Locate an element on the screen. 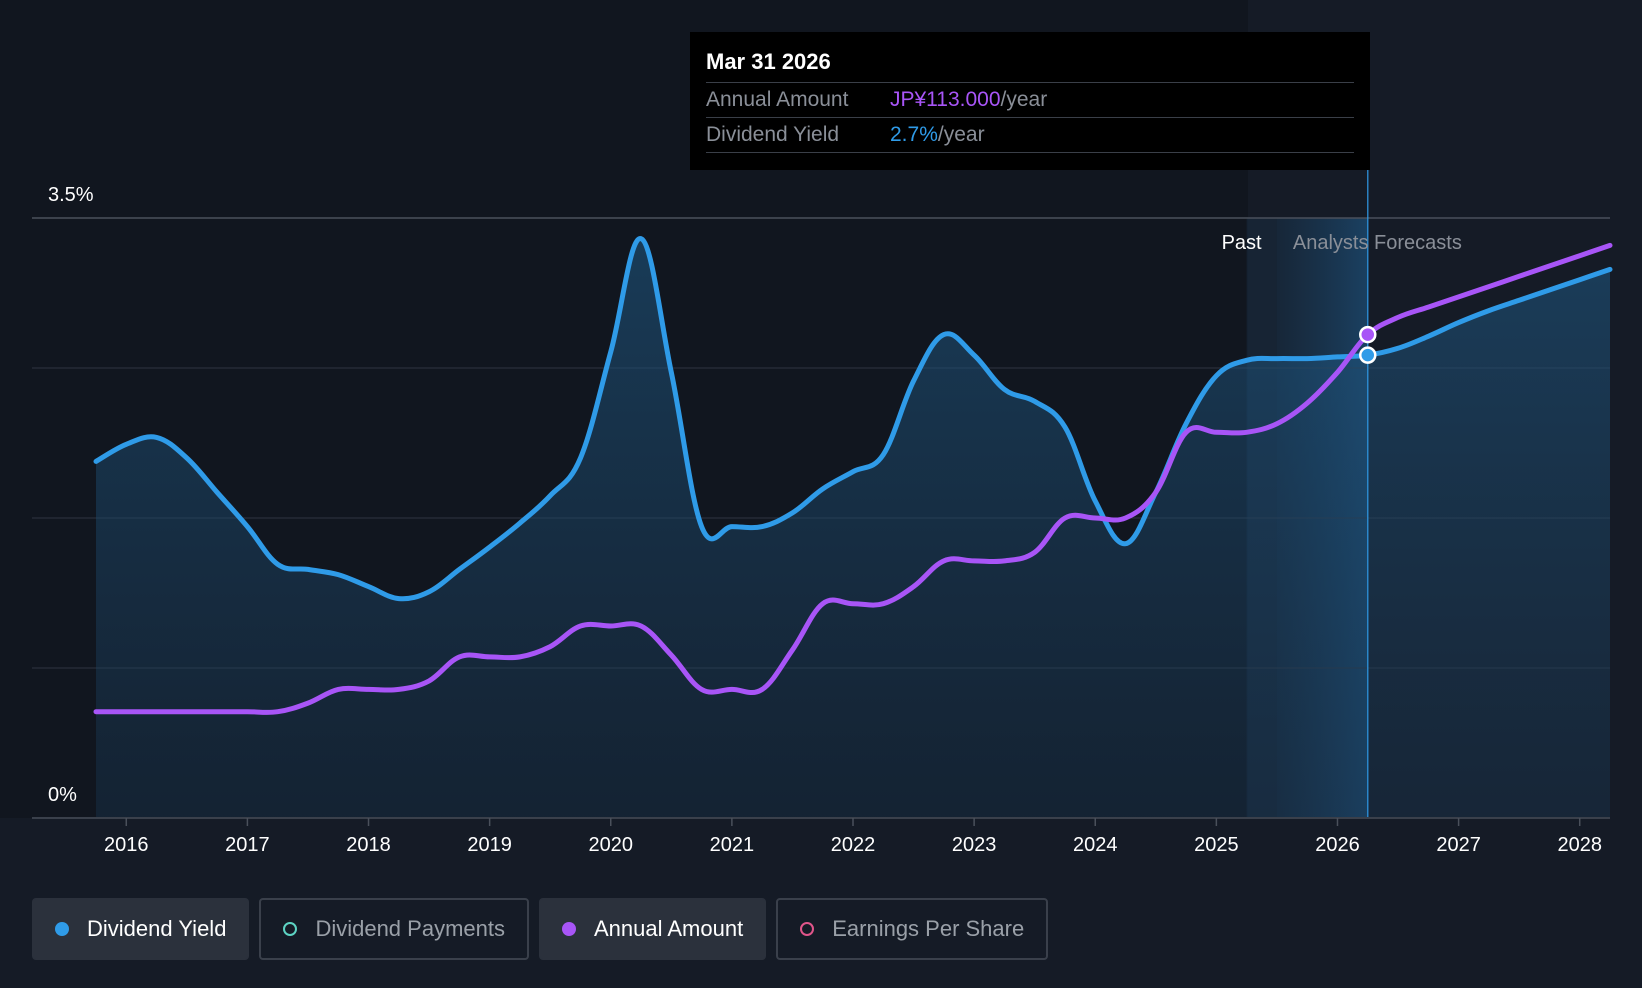  x-tick-label: 2028 is located at coordinates (1579, 845).